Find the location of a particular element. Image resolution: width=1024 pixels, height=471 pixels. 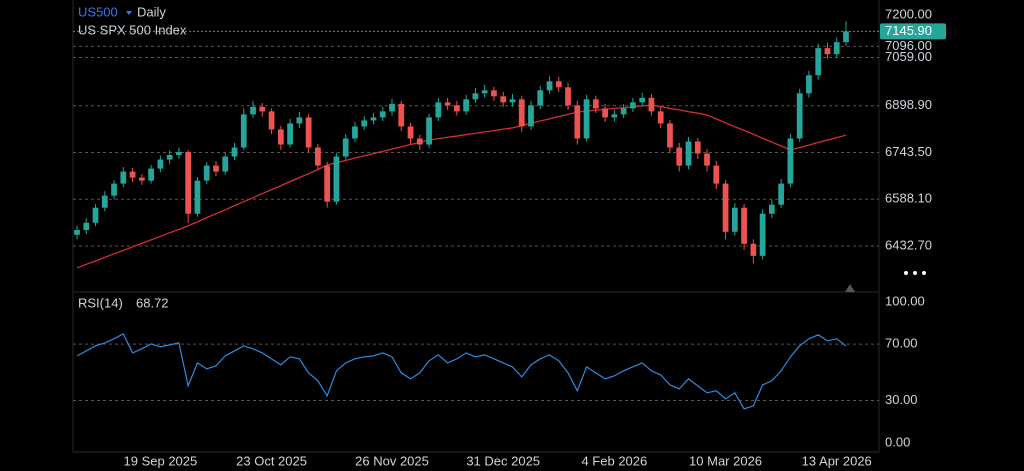

y-tick-label: 6432.70 is located at coordinates (908, 244).